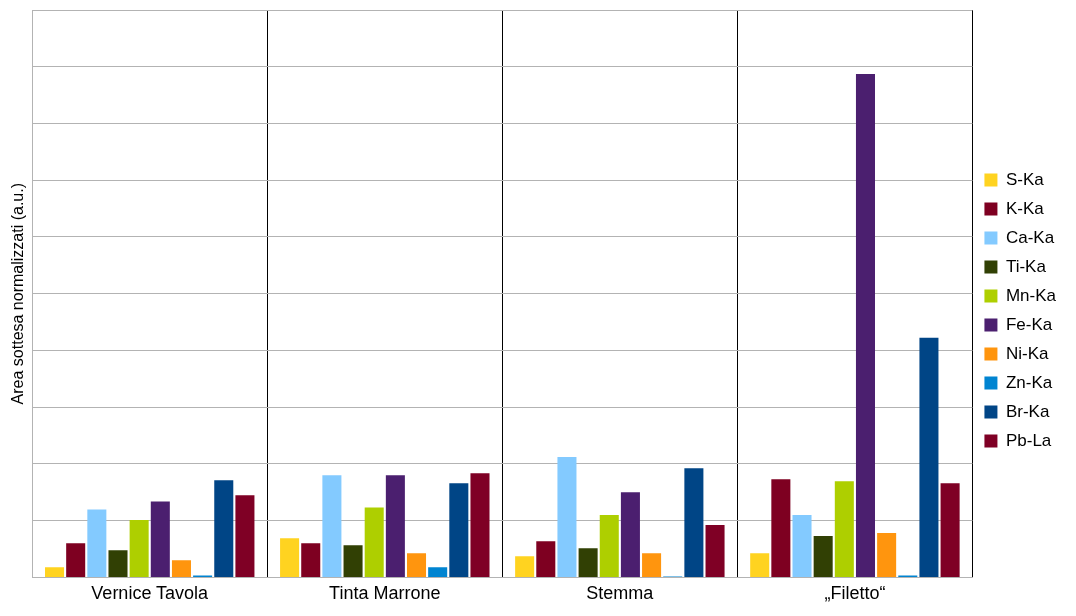 The height and width of the screenshot is (616, 1076). I want to click on x-tick-label: Vernice Tavola, so click(150, 593).